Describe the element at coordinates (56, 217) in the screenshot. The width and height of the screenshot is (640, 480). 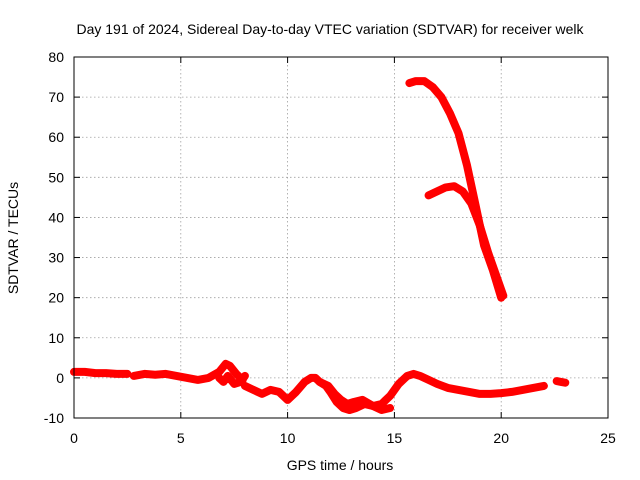
I see `y-tick-label: 40` at that location.